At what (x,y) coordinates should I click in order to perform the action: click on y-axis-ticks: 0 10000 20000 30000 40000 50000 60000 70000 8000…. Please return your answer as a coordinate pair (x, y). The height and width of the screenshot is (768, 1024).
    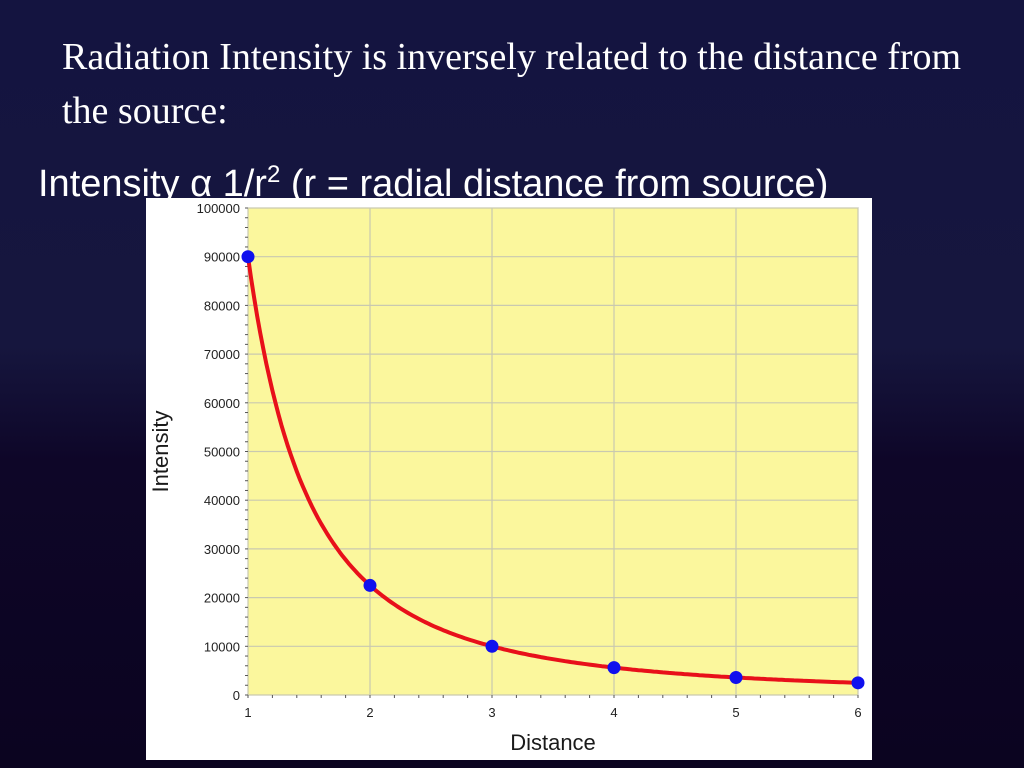
    Looking at the image, I should click on (222, 452).